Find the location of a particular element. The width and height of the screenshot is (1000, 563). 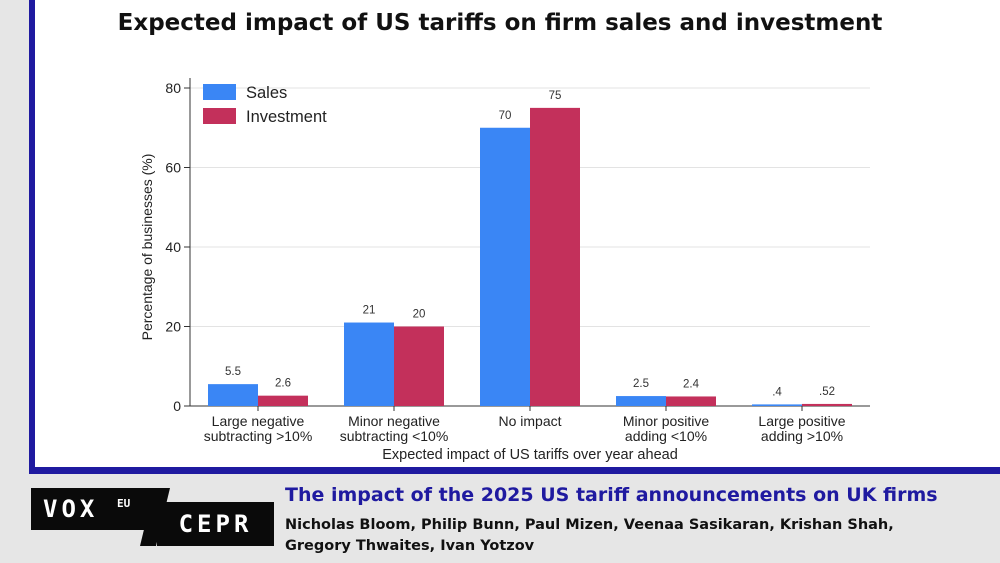

data-label: 2.4 is located at coordinates (691, 384).